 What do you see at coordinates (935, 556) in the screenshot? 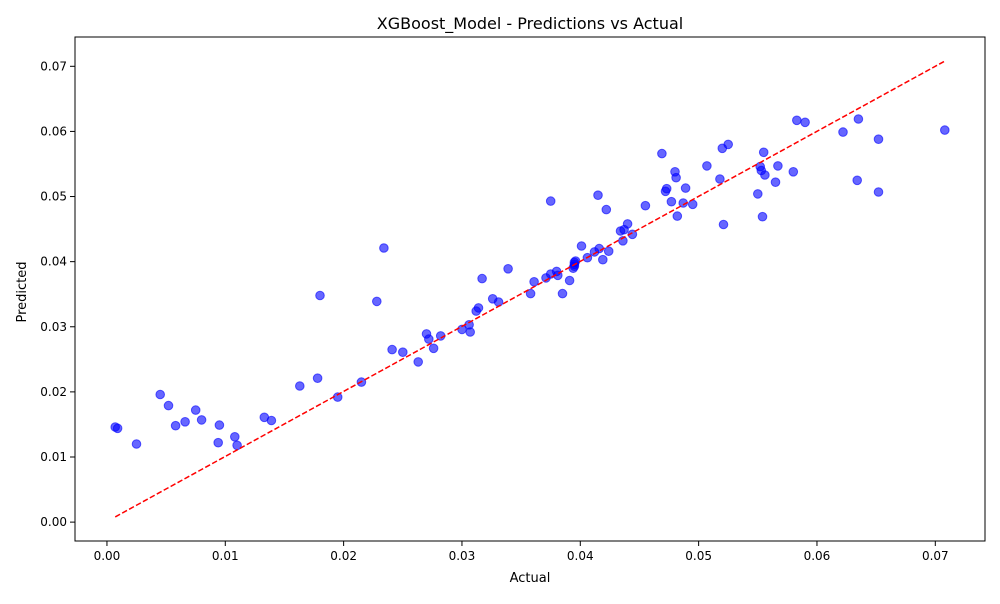
I see `x-tick-label: 0.07` at bounding box center [935, 556].